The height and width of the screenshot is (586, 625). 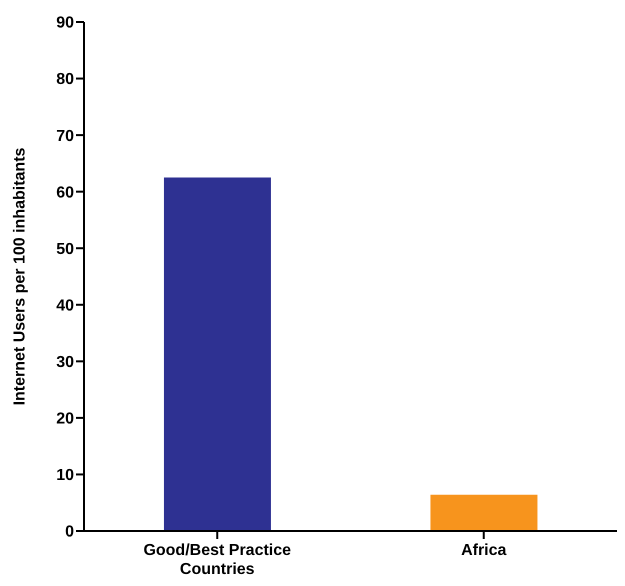 What do you see at coordinates (65, 136) in the screenshot?
I see `y-tick-label: 70` at bounding box center [65, 136].